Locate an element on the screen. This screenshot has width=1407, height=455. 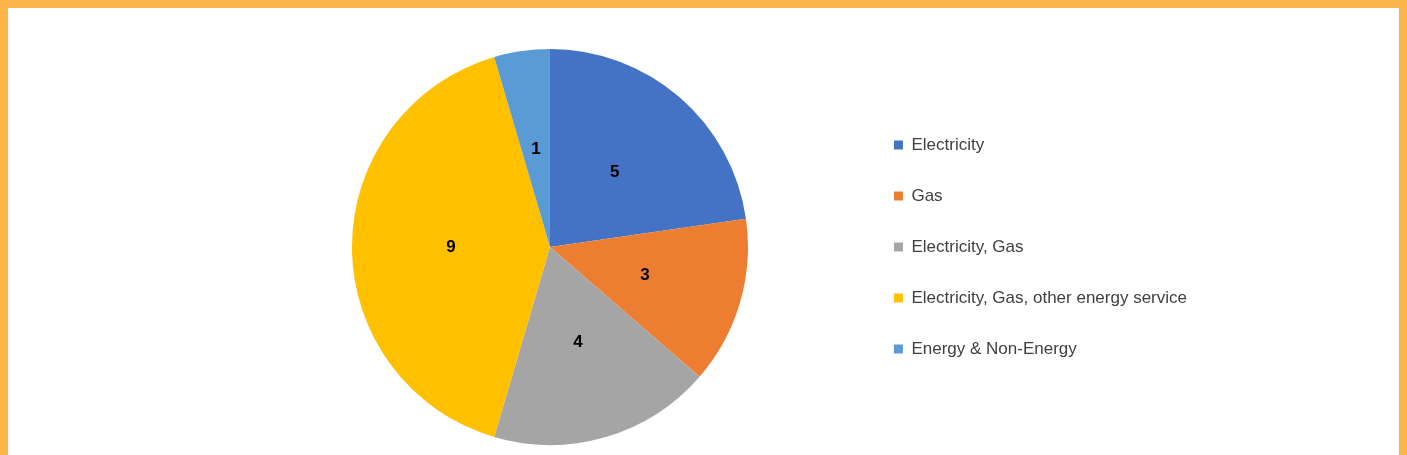
legend-label: Gas is located at coordinates (927, 195).